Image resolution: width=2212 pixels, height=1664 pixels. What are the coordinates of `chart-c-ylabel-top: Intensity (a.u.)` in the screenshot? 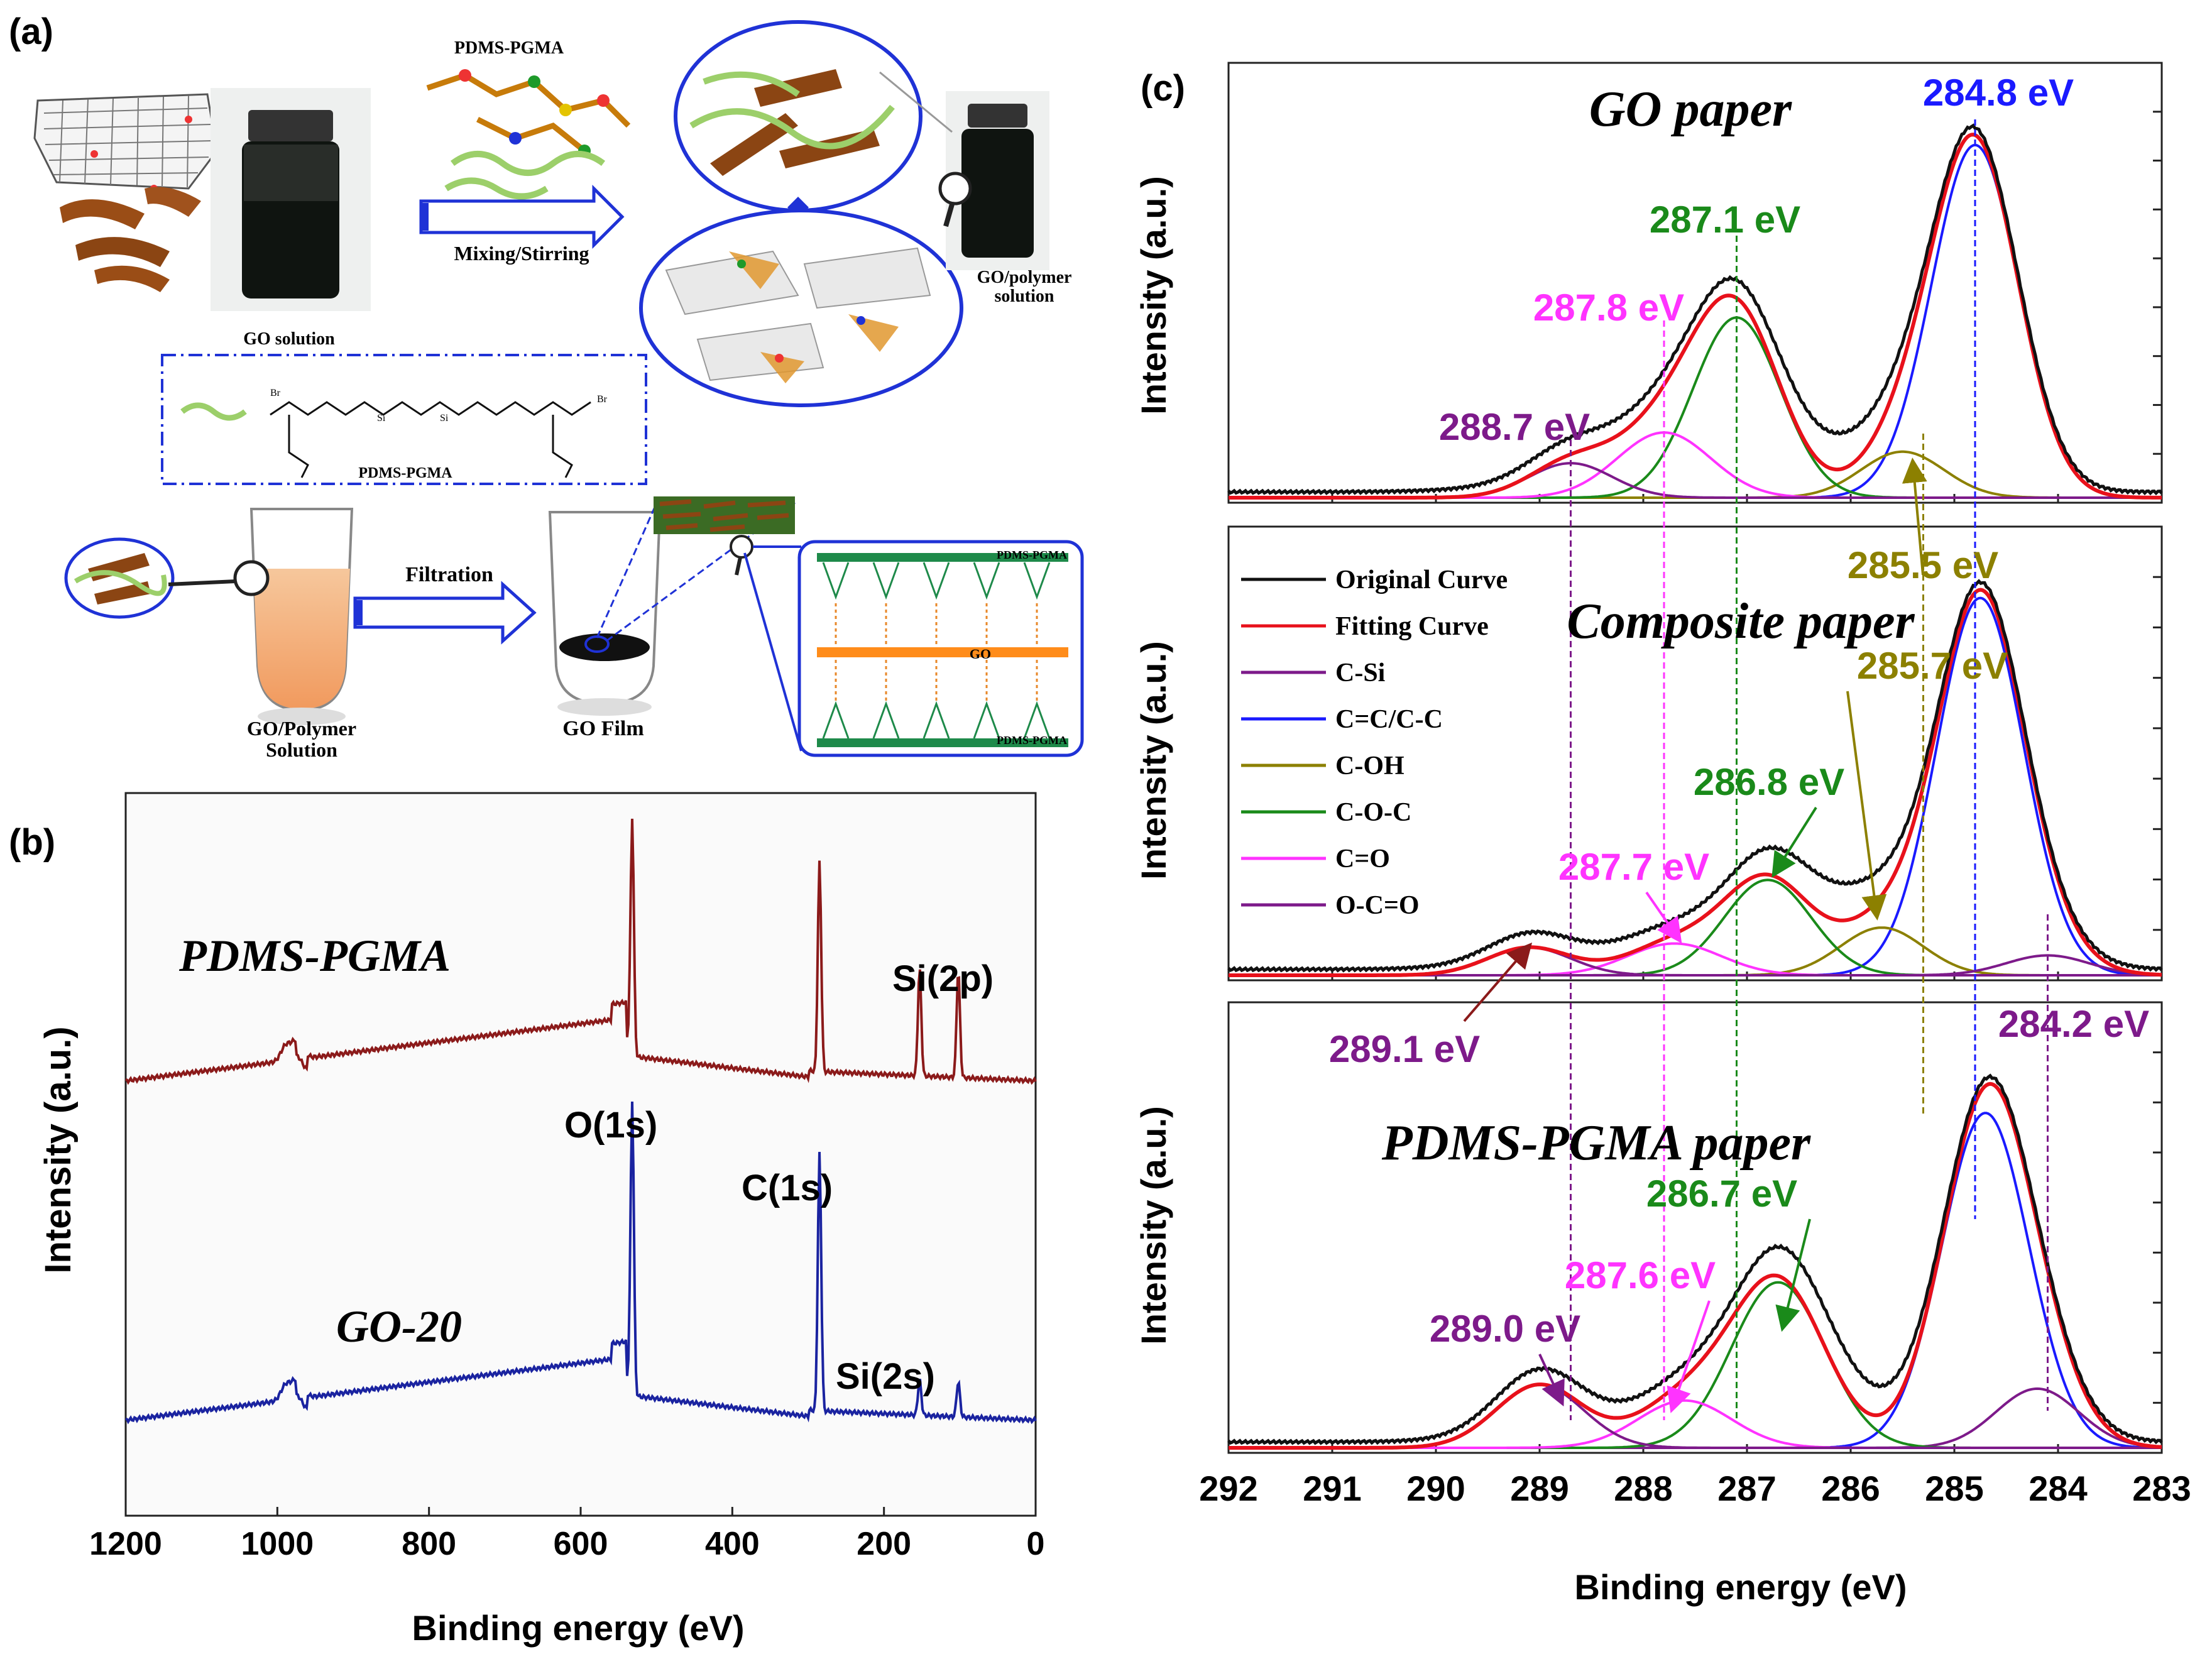 It's located at (1153, 295).